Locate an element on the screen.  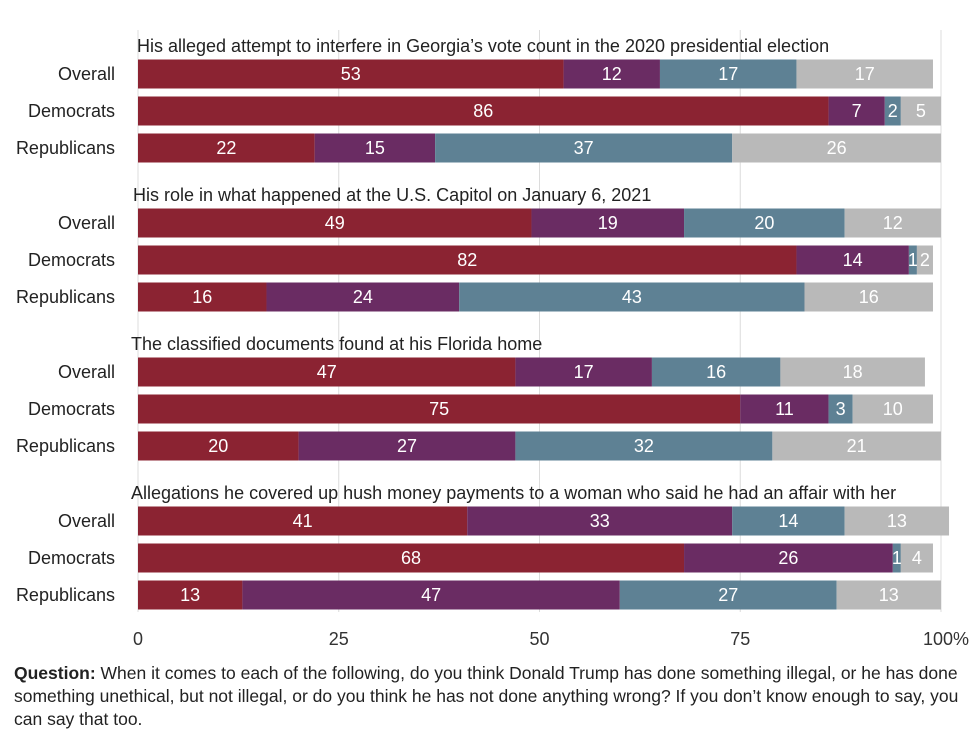
data-label: 37 is located at coordinates (584, 148).